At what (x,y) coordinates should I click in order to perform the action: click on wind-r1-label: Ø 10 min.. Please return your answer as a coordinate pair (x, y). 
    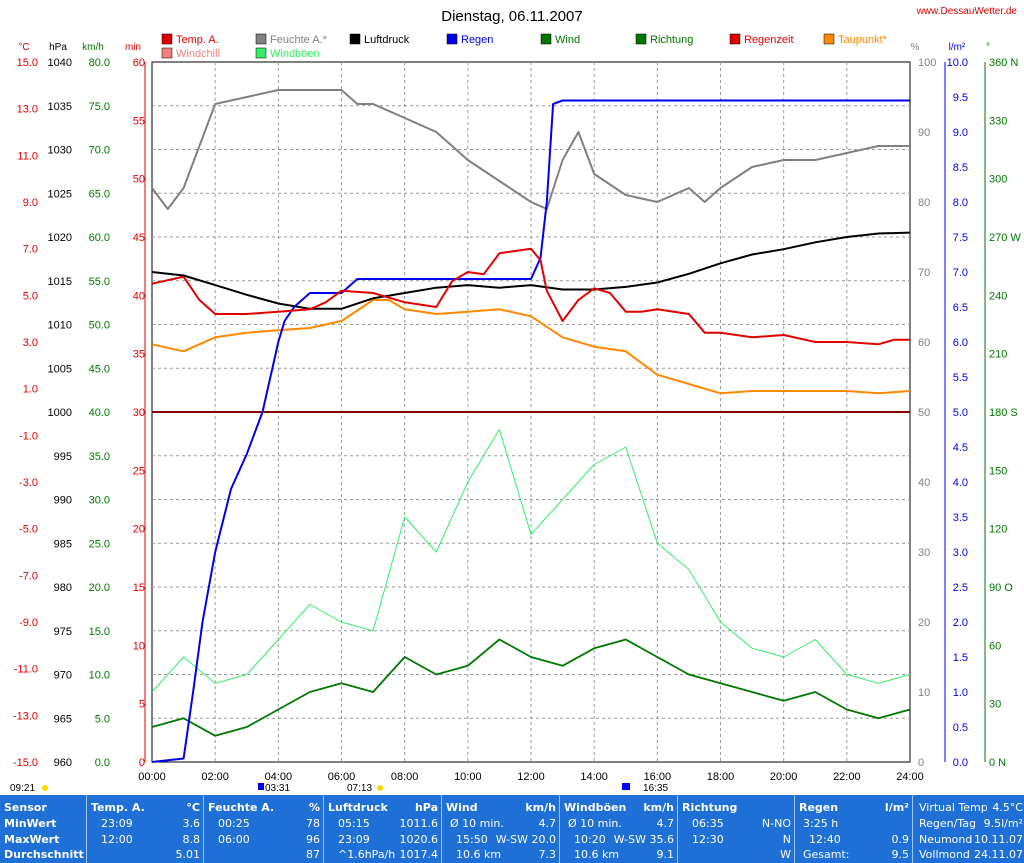
    Looking at the image, I should click on (477, 823).